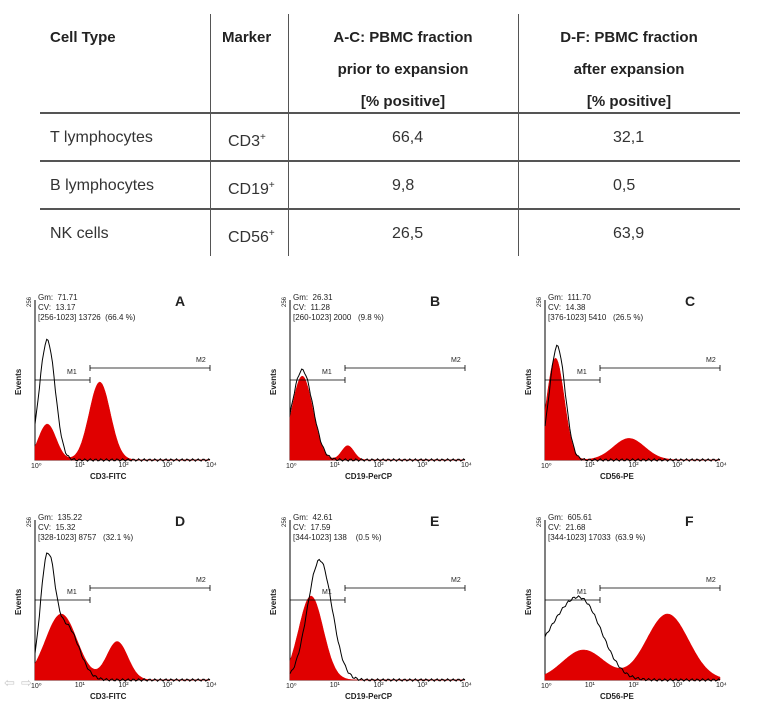 This screenshot has height=709, width=765. Describe the element at coordinates (79, 233) in the screenshot. I see `row-cell-type: NK cells` at that location.